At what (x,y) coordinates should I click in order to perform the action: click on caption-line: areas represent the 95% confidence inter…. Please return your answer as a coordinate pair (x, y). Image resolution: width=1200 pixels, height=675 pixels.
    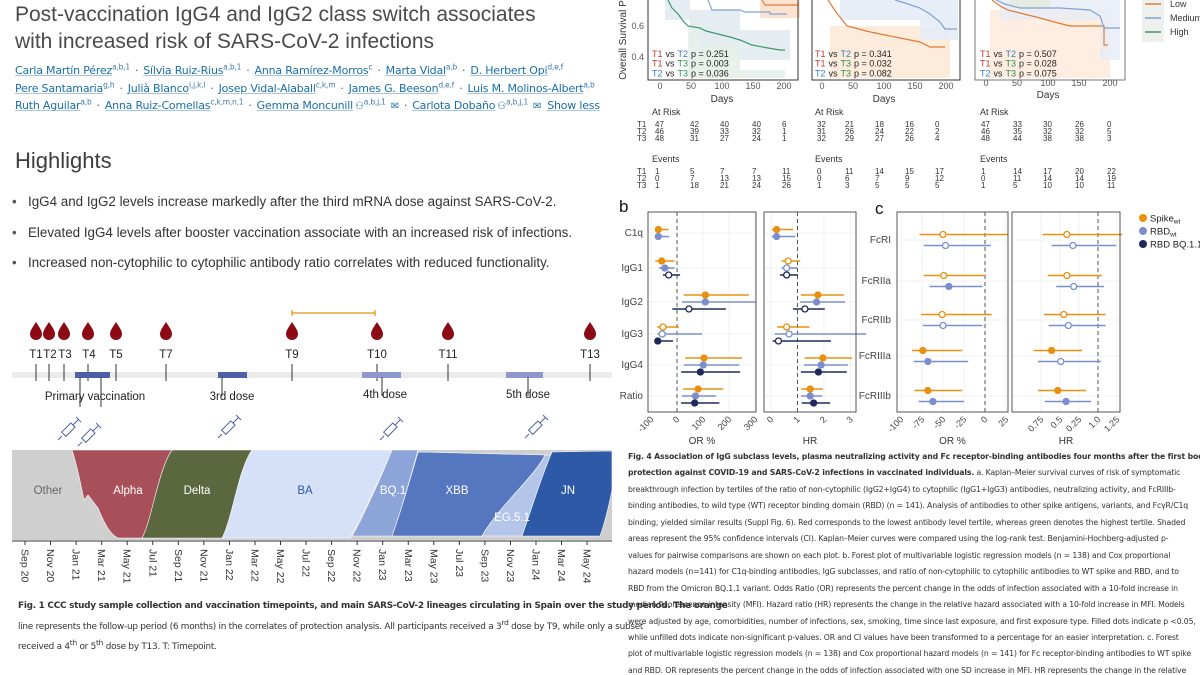
    Looking at the image, I should click on (898, 539).